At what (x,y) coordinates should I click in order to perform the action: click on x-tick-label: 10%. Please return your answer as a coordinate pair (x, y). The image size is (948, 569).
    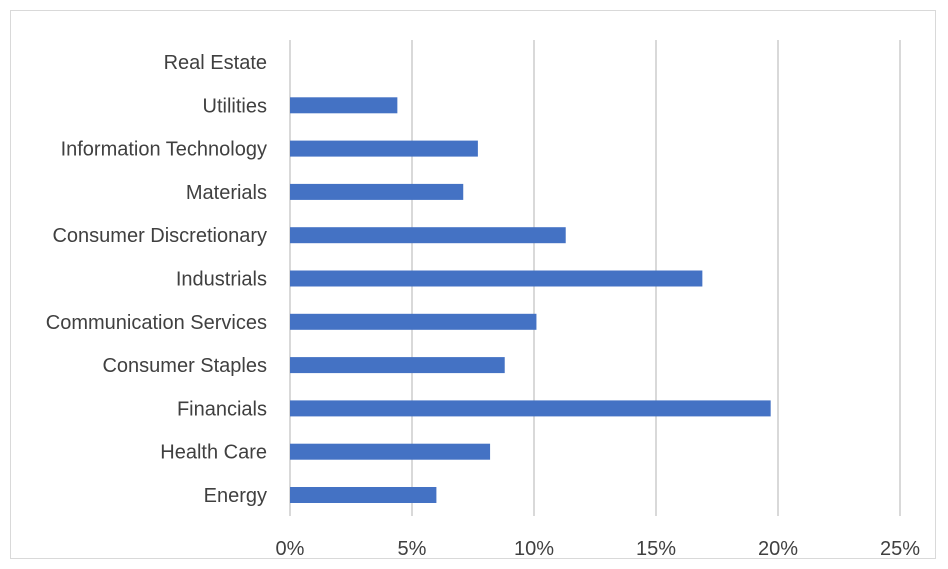
    Looking at the image, I should click on (534, 549).